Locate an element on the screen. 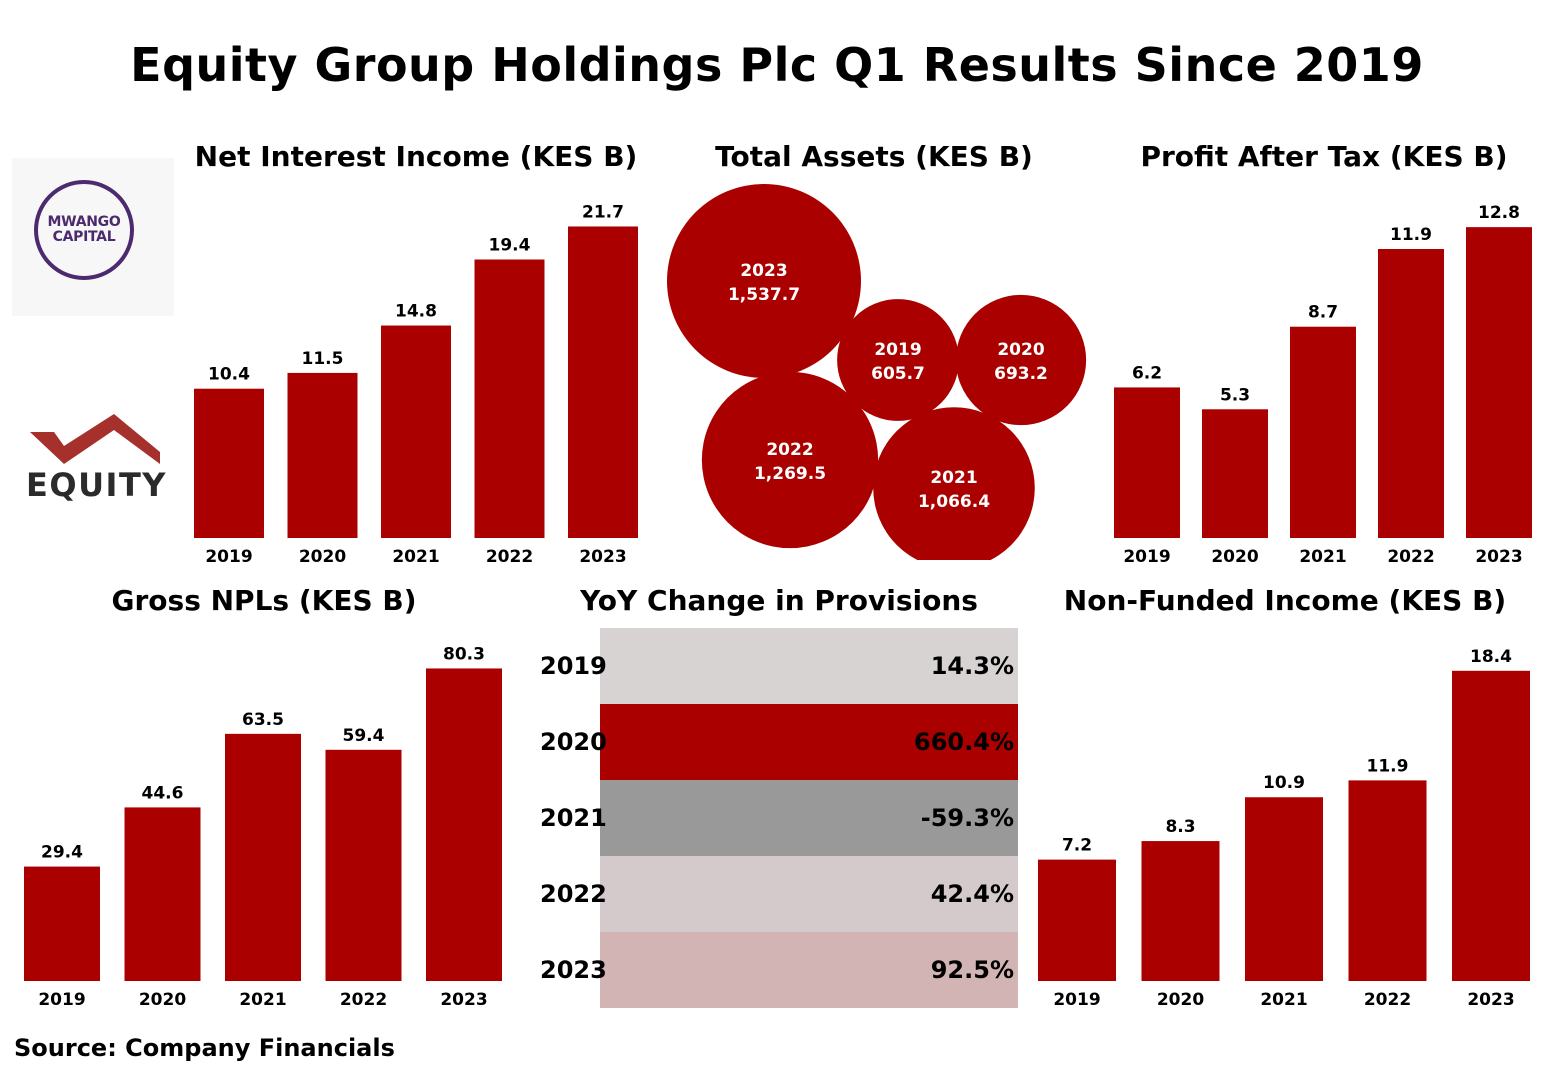 The width and height of the screenshot is (1554, 1091). provision-row-2021: -59.3% is located at coordinates (809, 818).